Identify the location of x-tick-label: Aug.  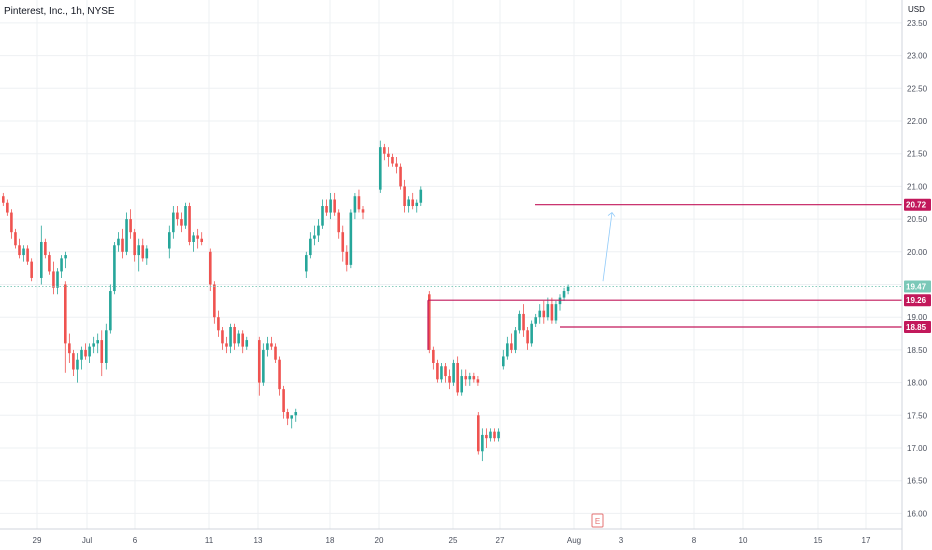
(574, 540).